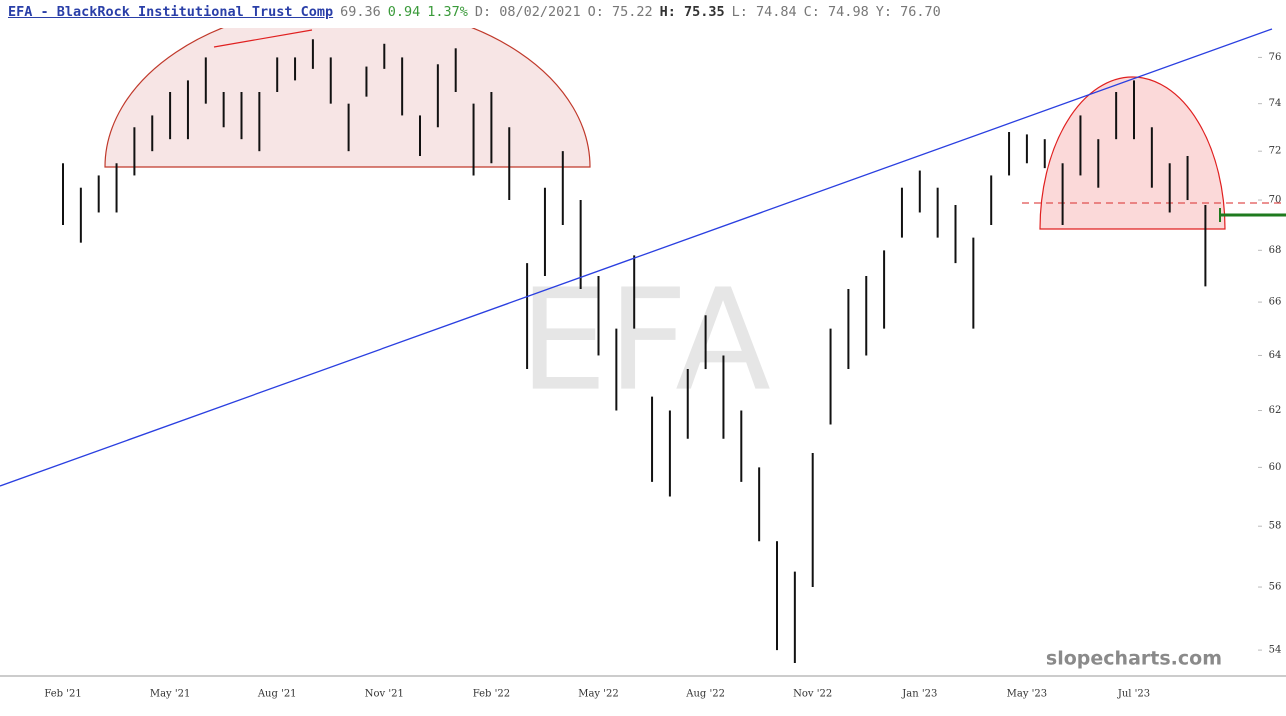 The height and width of the screenshot is (716, 1286). What do you see at coordinates (384, 694) in the screenshot?
I see `x-tick-label: Nov '21` at bounding box center [384, 694].